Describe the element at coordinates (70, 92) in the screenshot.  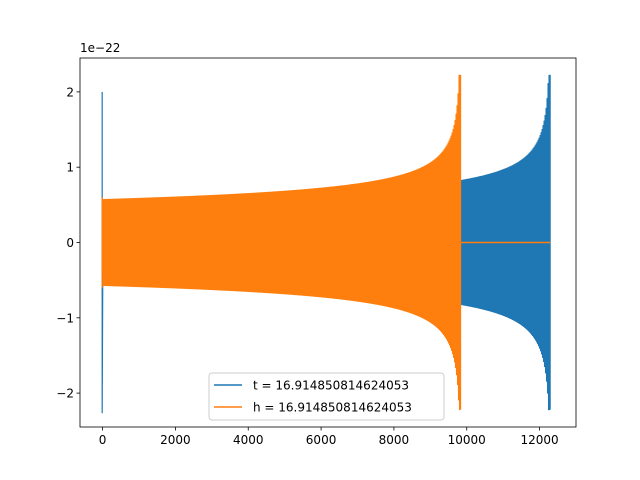
I see `y-tick-label: 2` at that location.